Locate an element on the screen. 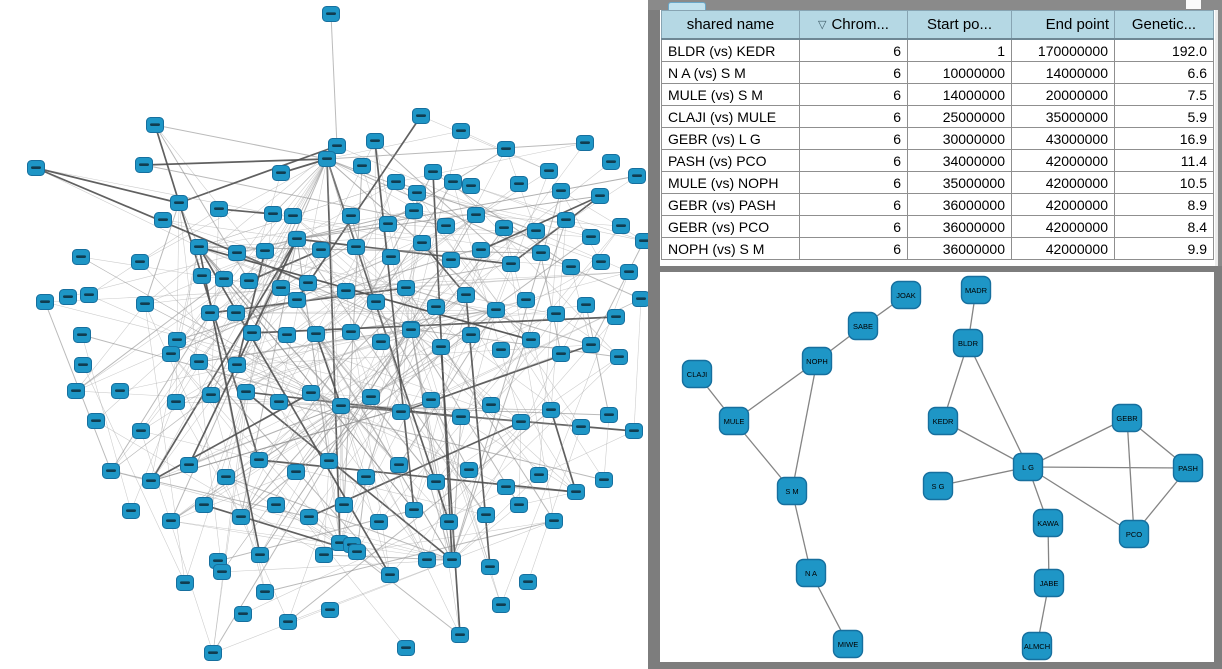  table-row: GEBR (vs) PCO 6 36000000 42000000 8.4 is located at coordinates (937, 226).